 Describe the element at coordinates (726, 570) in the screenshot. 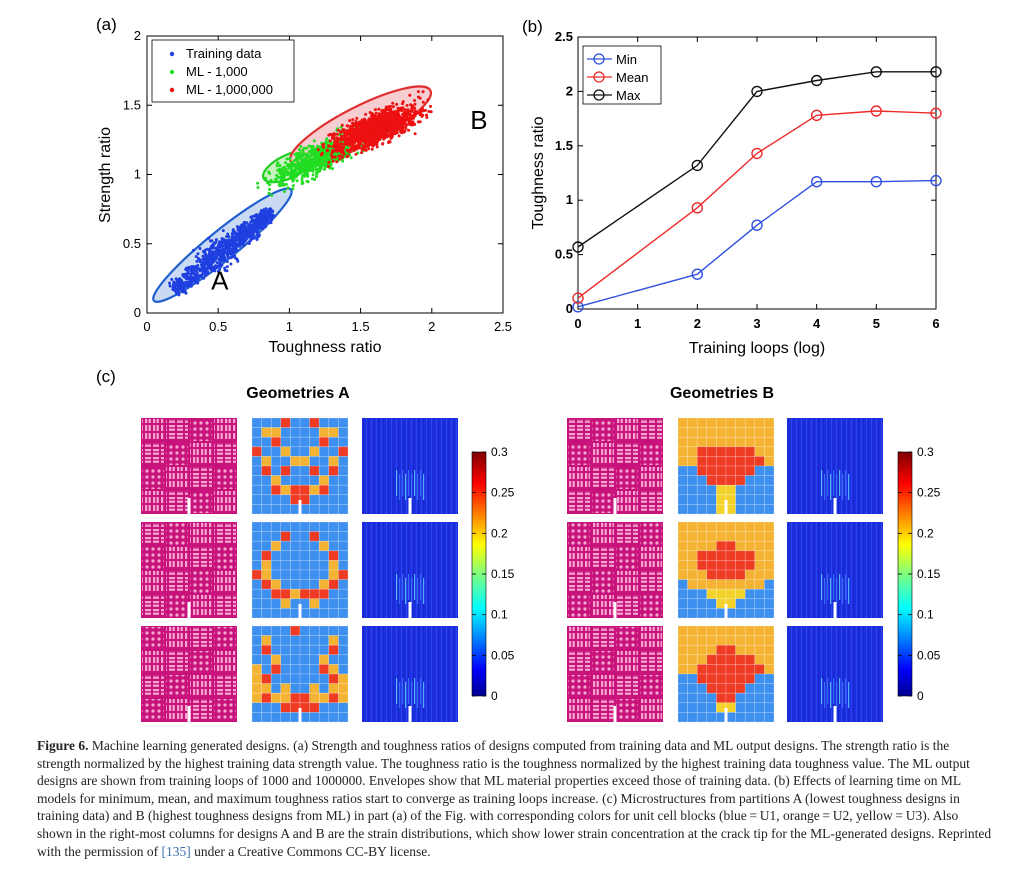

I see `unit-cell-grid` at that location.